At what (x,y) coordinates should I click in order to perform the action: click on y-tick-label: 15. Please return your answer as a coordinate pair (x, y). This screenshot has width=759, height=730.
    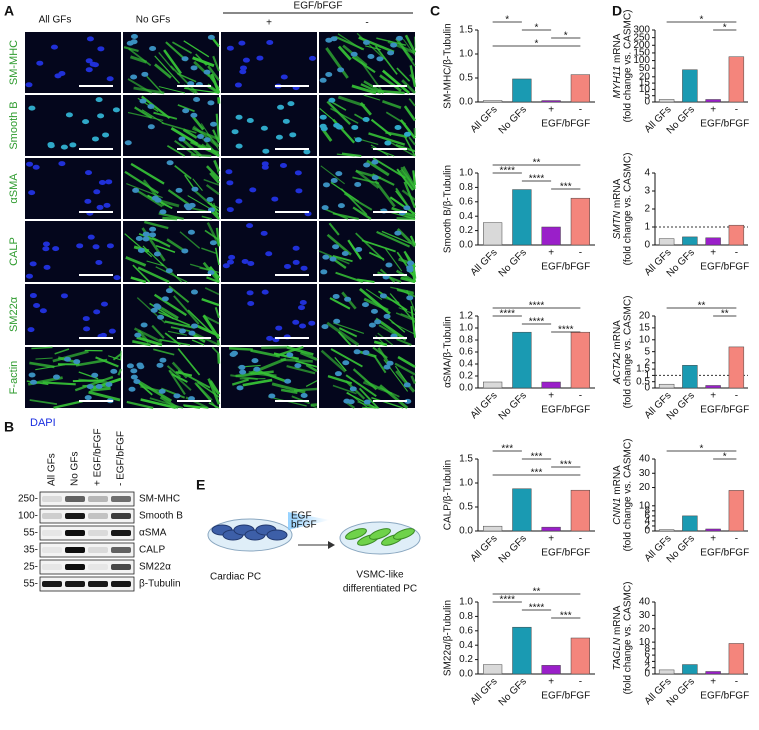
    Looking at the image, I should click on (645, 83).